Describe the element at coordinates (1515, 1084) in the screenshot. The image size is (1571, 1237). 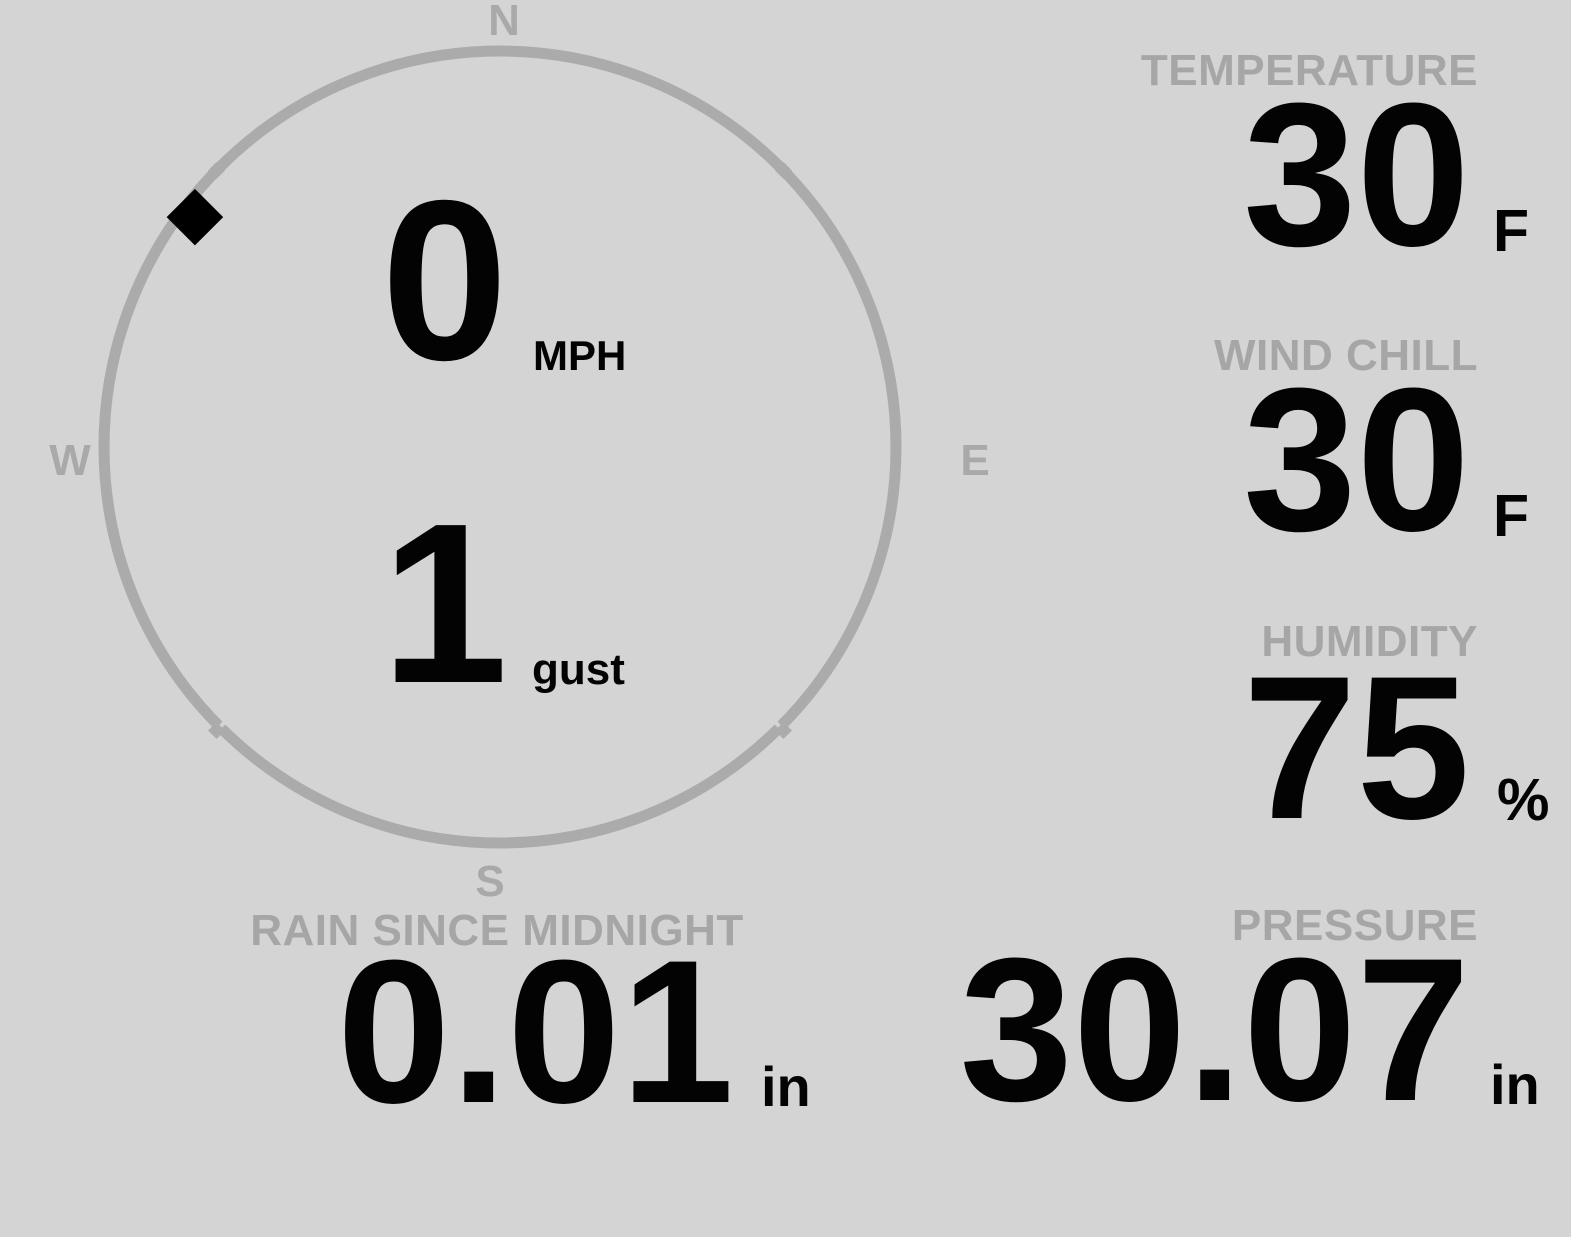
I see `pressure-unit: in` at that location.